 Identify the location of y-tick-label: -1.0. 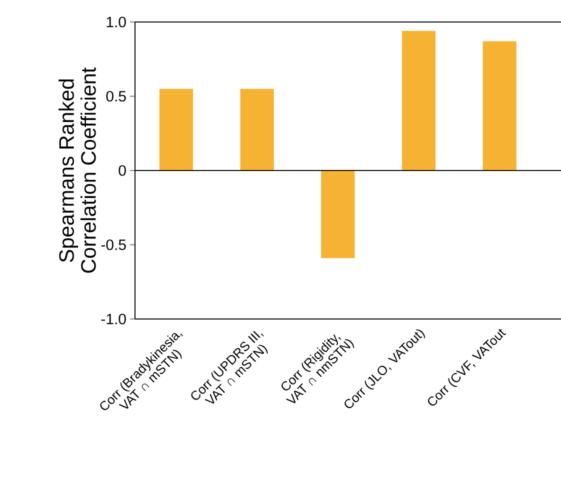
(113, 319).